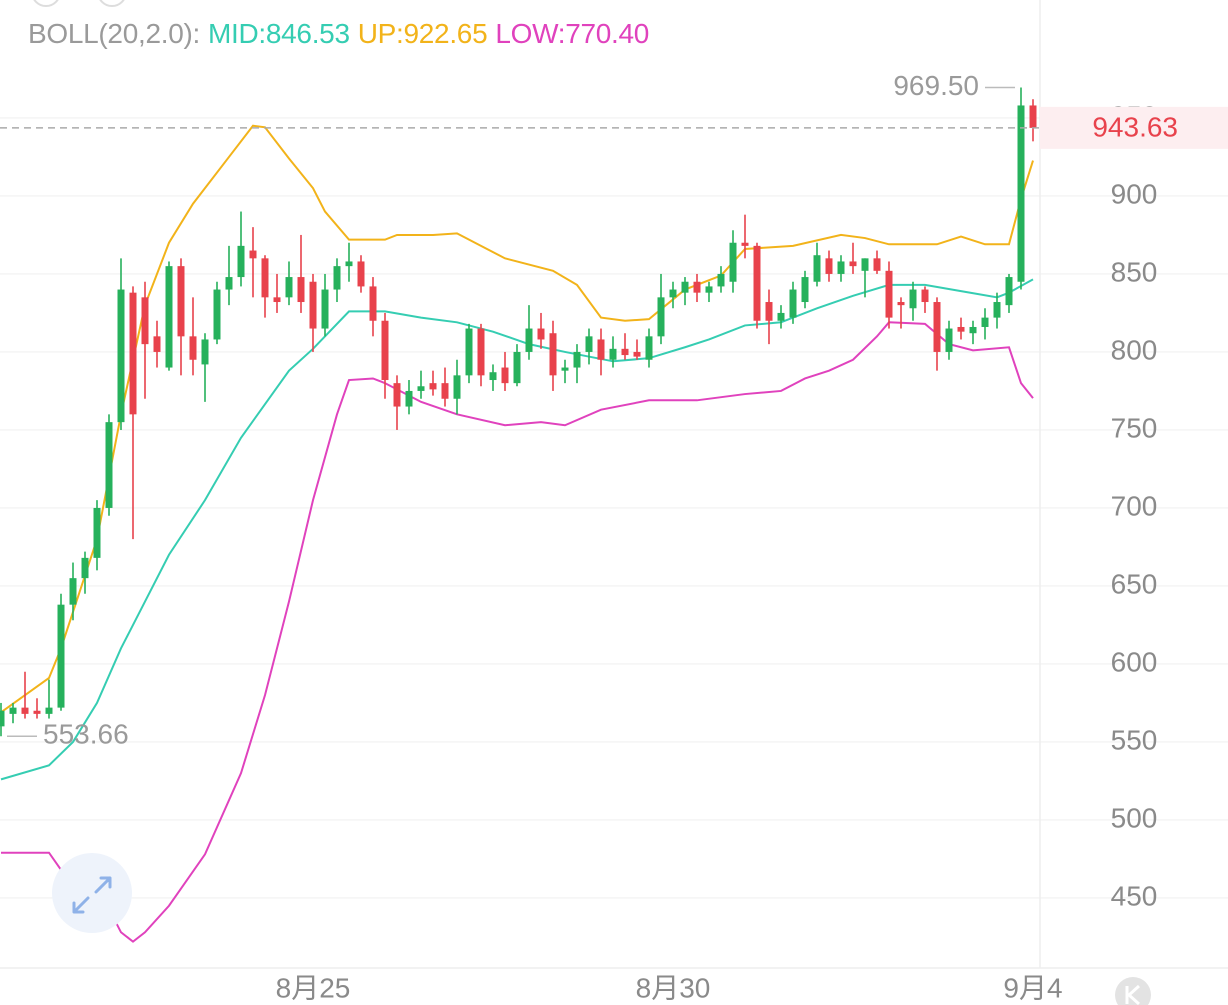 The width and height of the screenshot is (1228, 1005). What do you see at coordinates (114, 33) in the screenshot?
I see `indicator-title: BOLL(20,2.0):` at bounding box center [114, 33].